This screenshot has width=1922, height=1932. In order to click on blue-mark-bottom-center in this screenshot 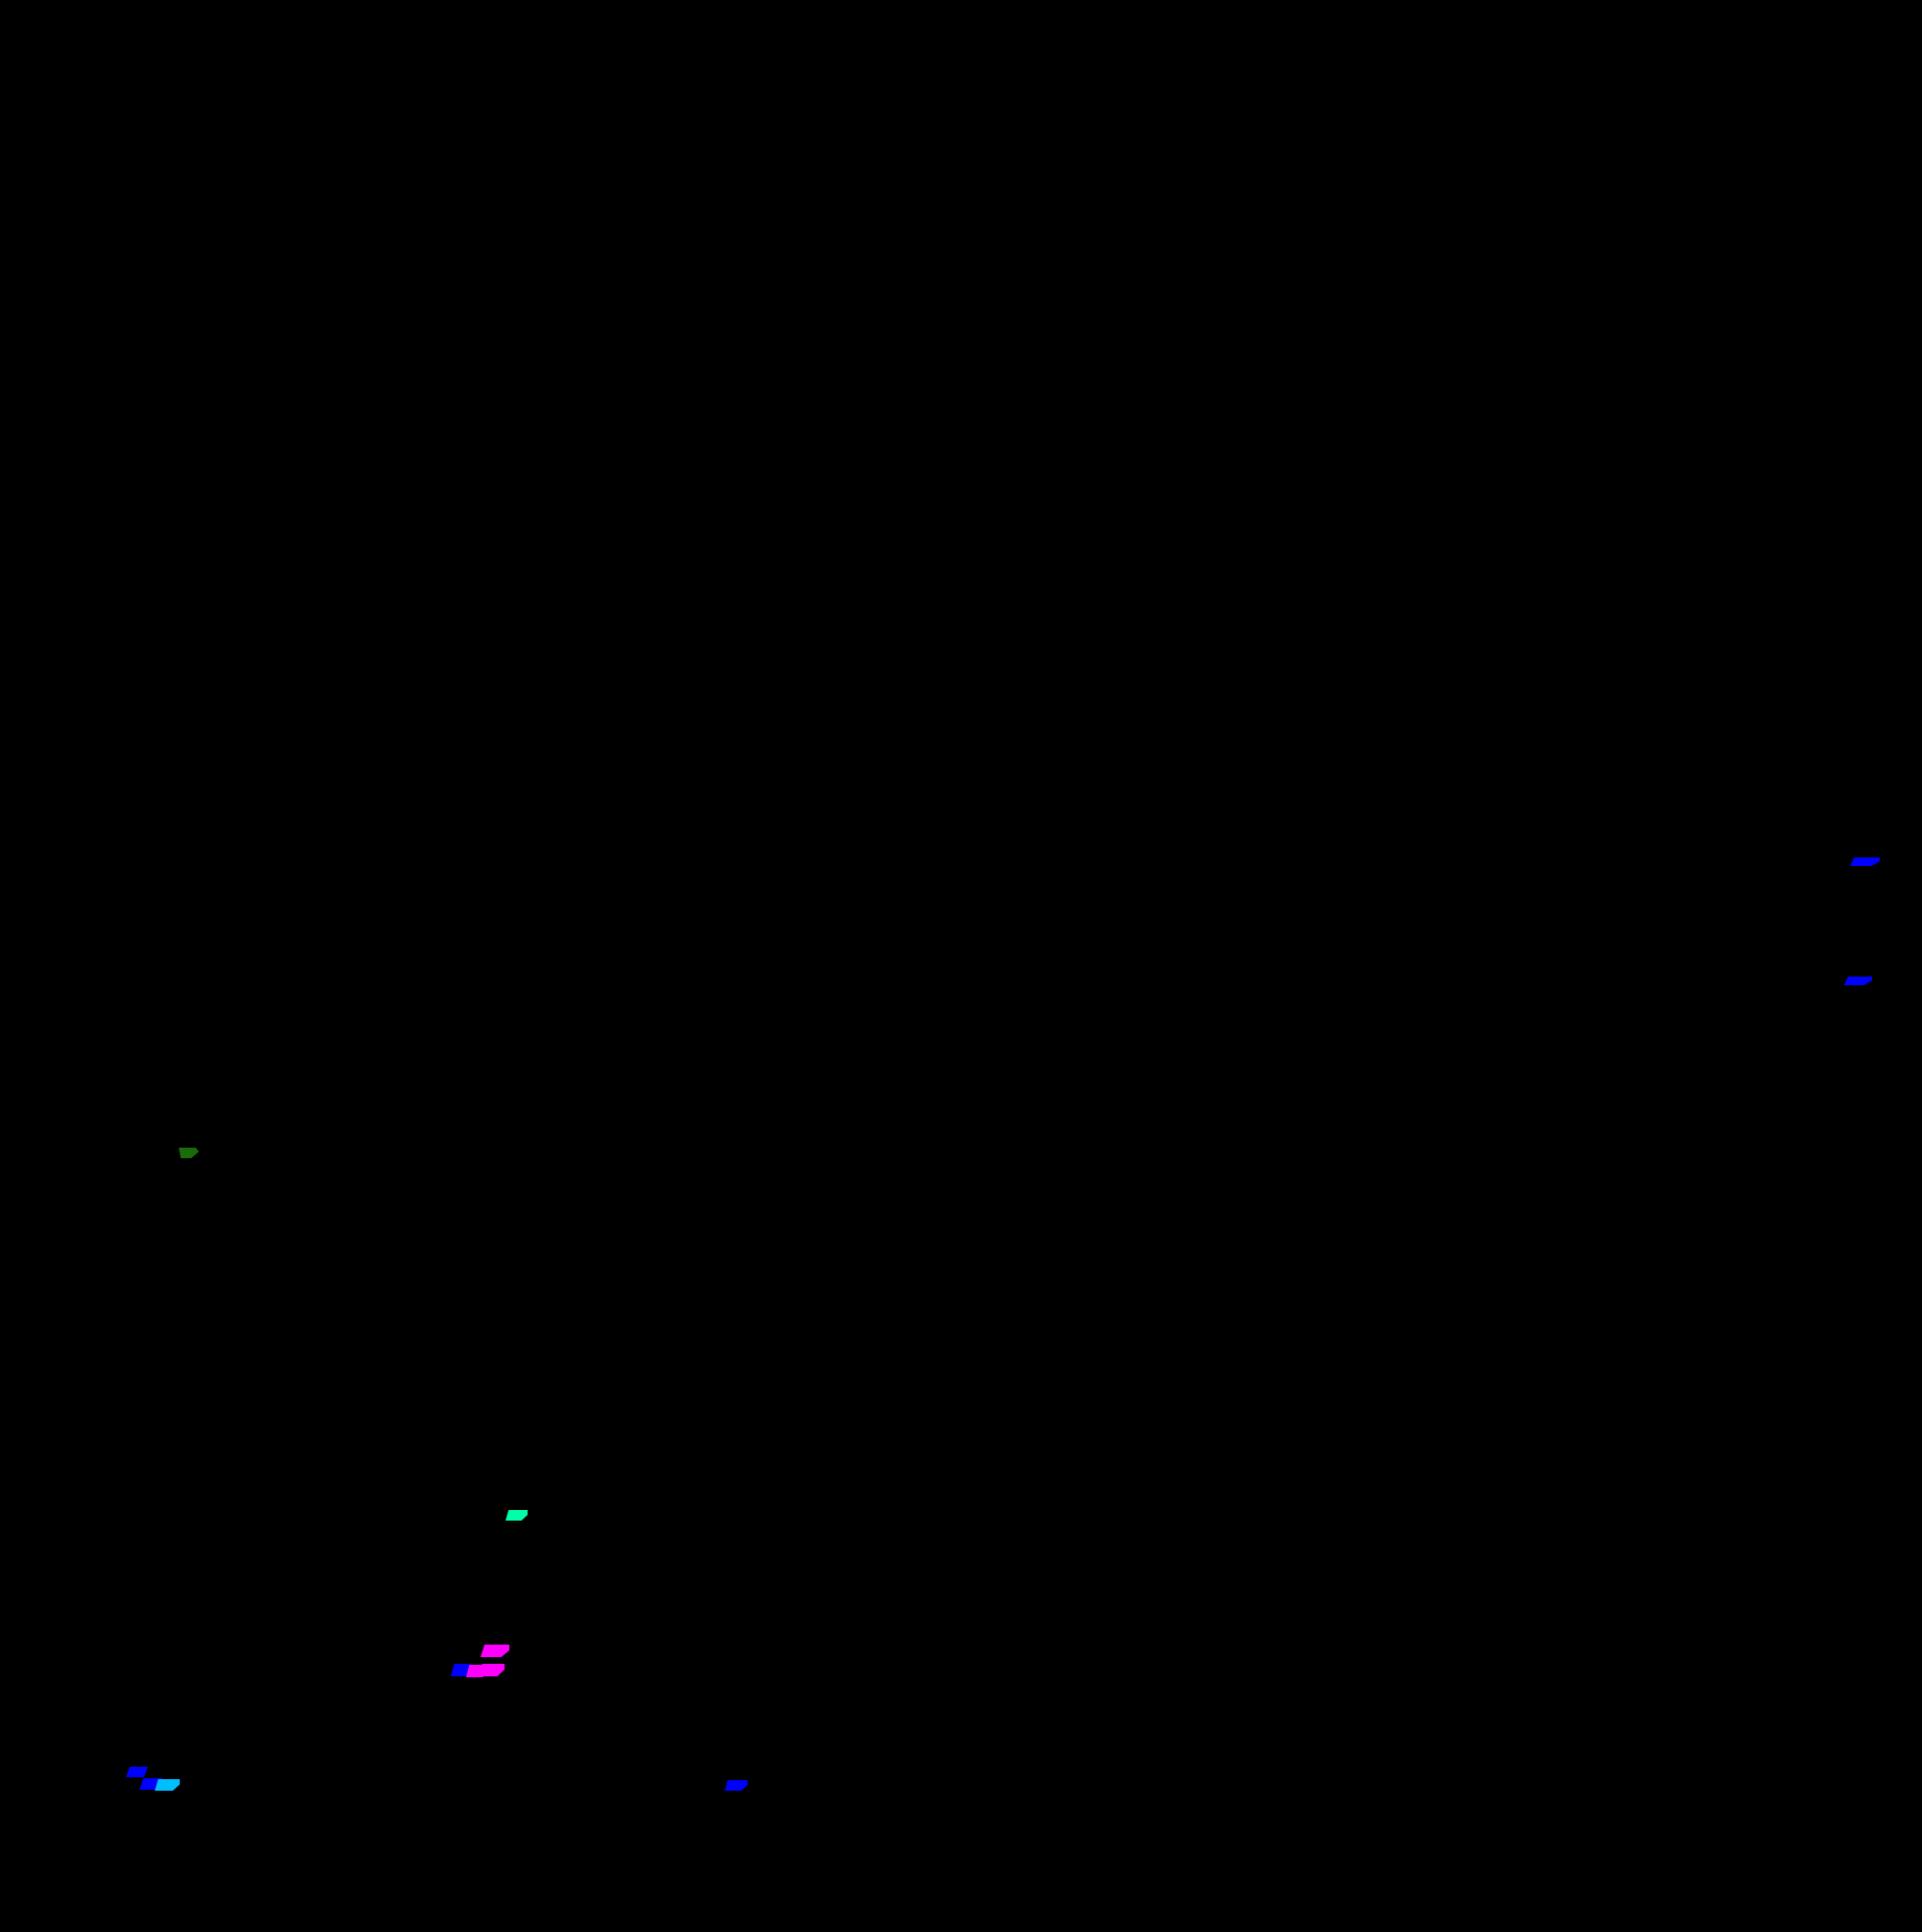, I will do `click(736, 1786)`.